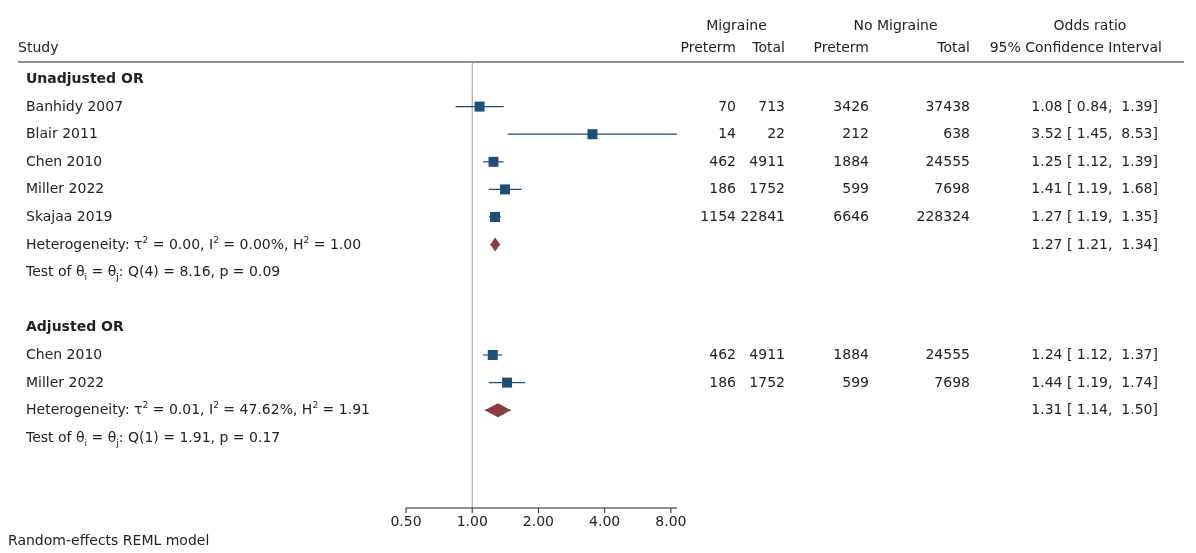 This screenshot has height=553, width=1196. I want to click on y-tick-label: Adjusted OR, so click(75, 326).